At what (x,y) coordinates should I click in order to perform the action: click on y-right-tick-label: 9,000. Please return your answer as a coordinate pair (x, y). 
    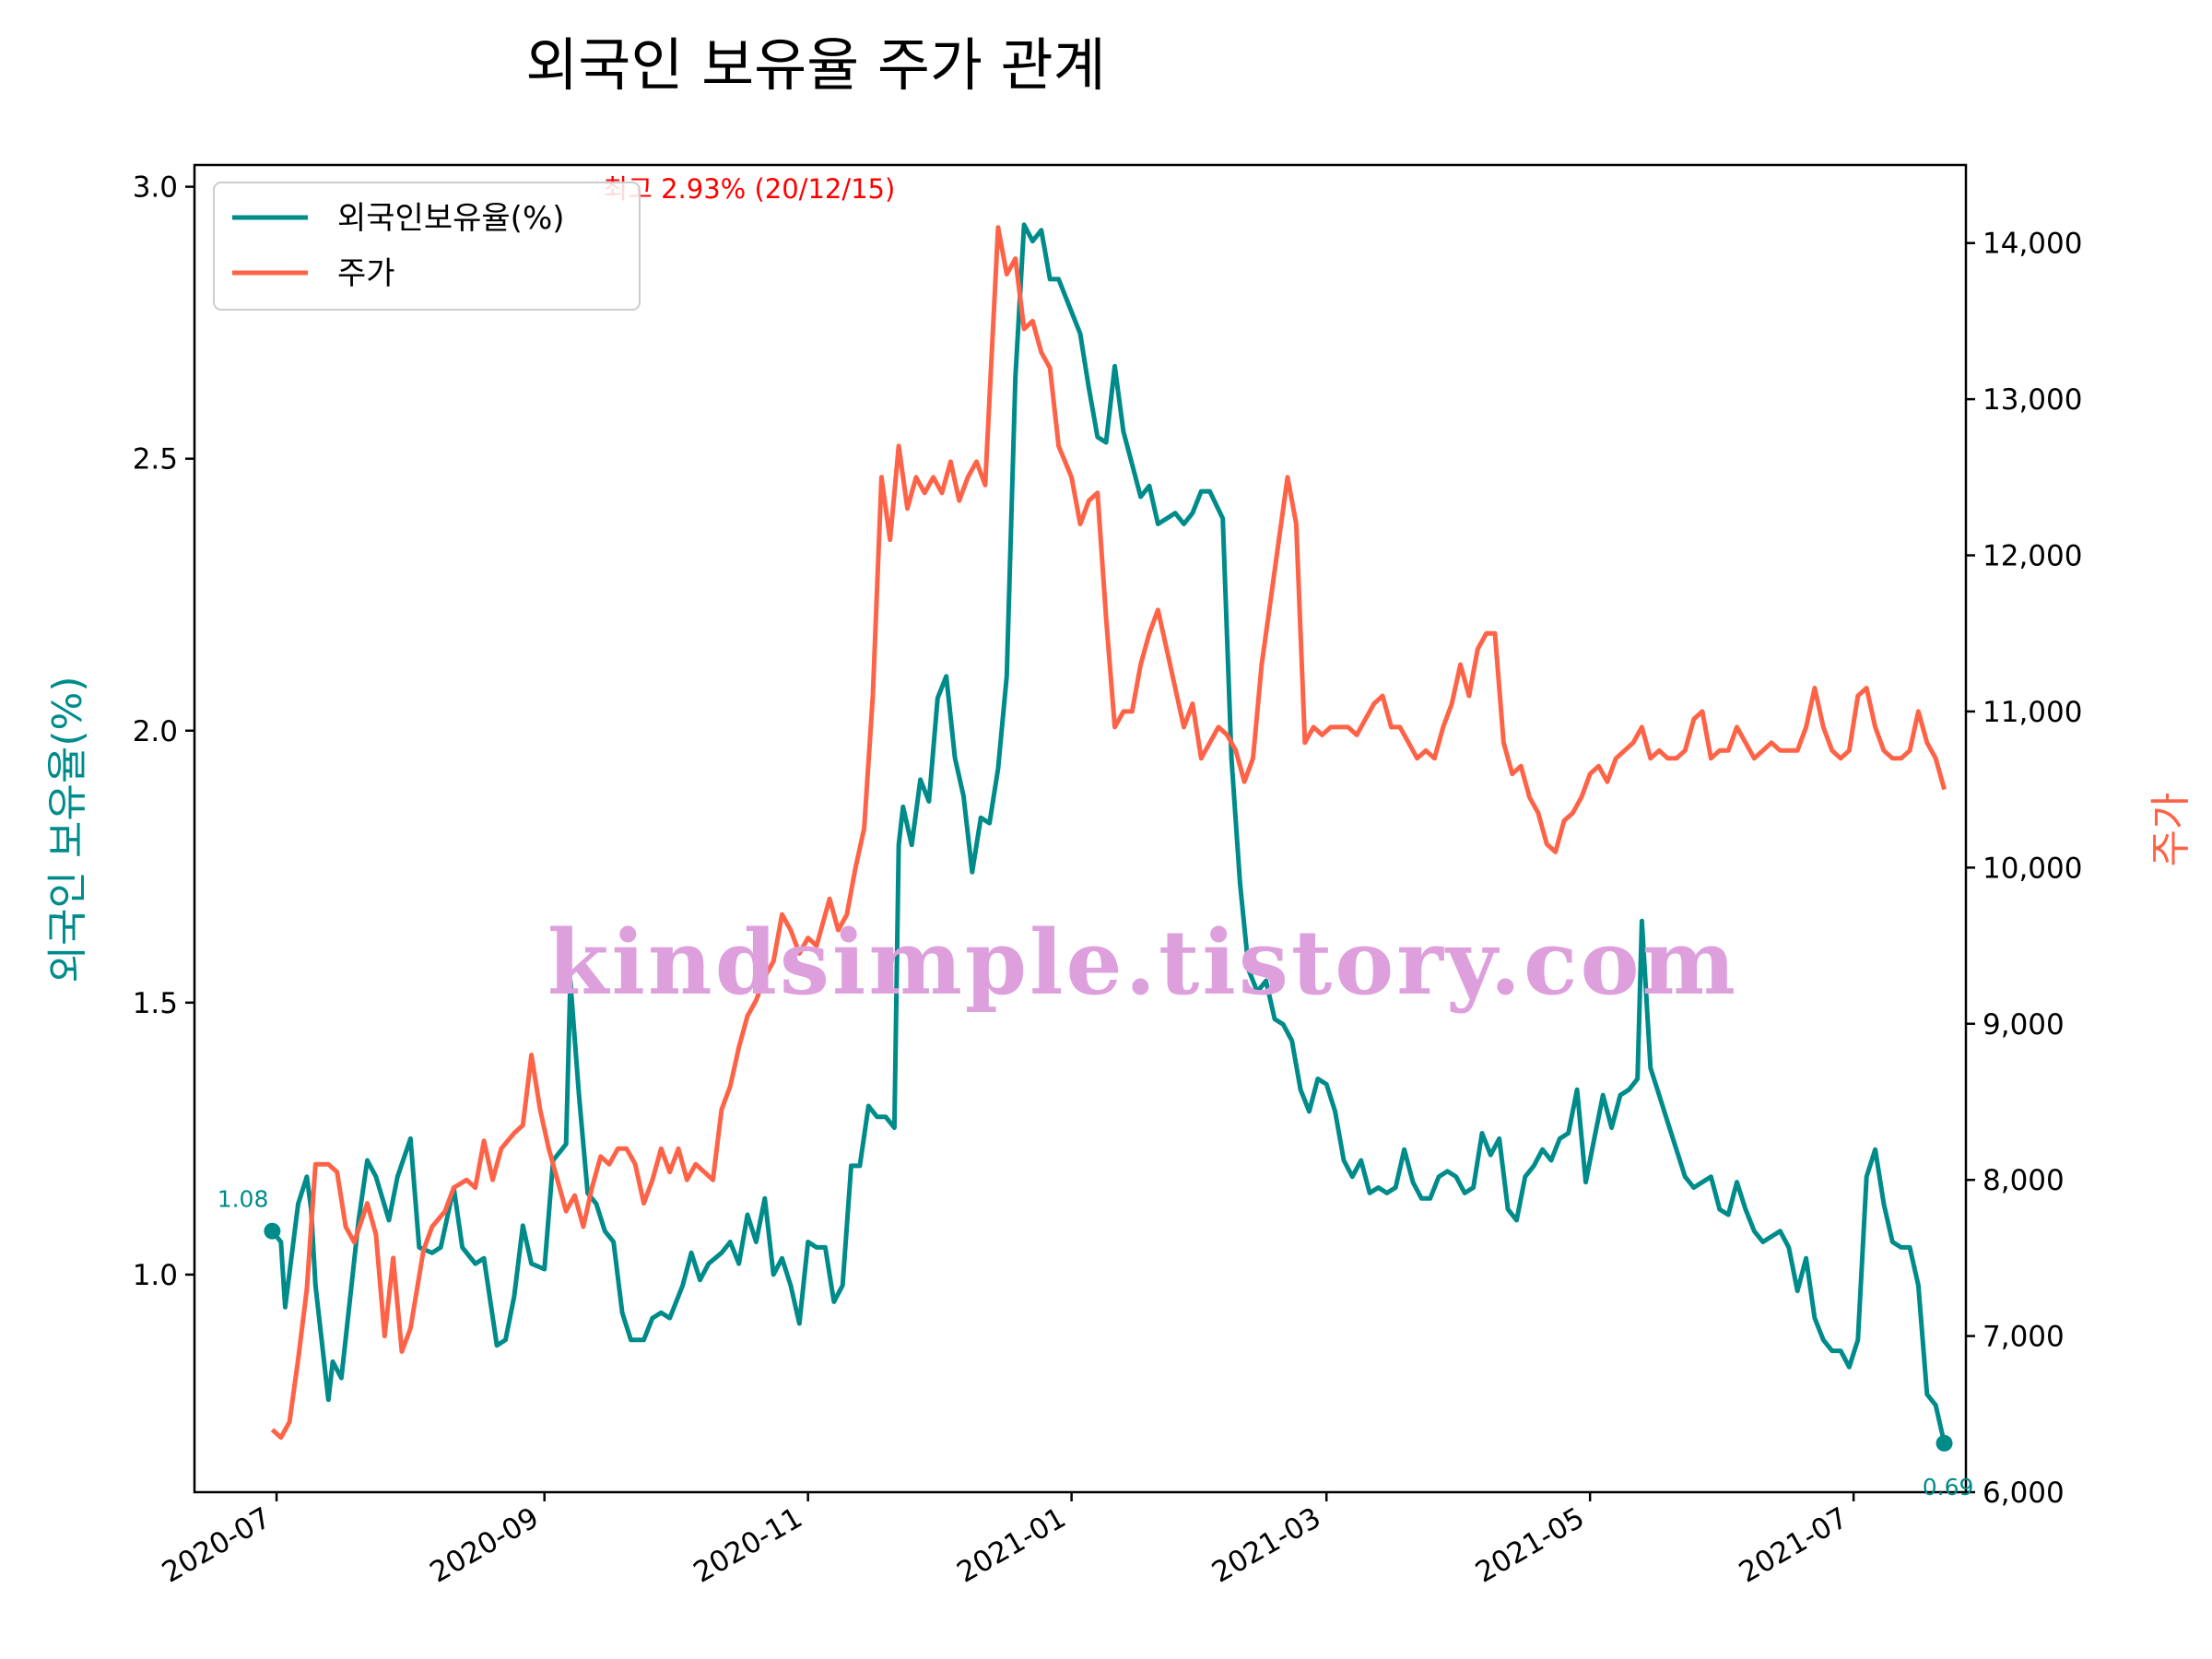
    Looking at the image, I should click on (2024, 1024).